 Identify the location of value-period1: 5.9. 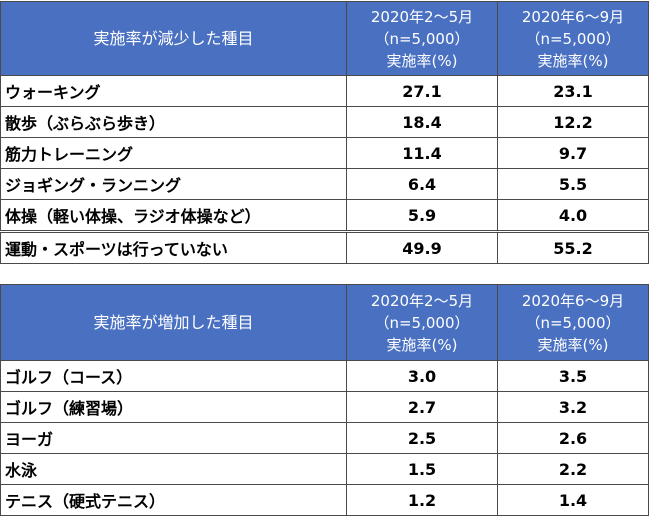
(422, 215).